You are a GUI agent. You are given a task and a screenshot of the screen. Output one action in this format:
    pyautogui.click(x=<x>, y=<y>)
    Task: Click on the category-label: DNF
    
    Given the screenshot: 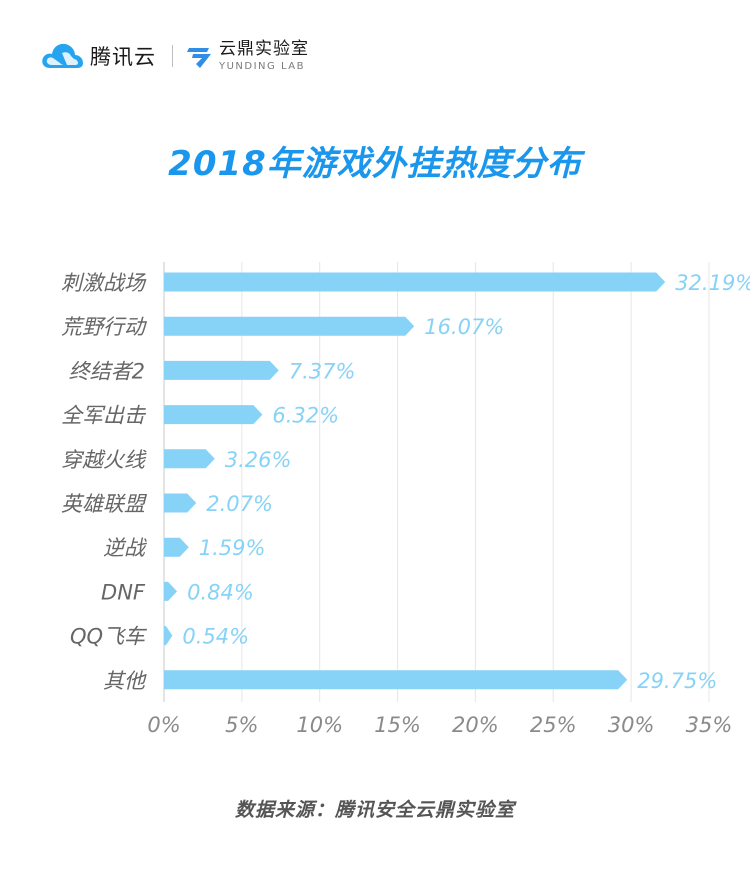 What is the action you would take?
    pyautogui.click(x=123, y=592)
    